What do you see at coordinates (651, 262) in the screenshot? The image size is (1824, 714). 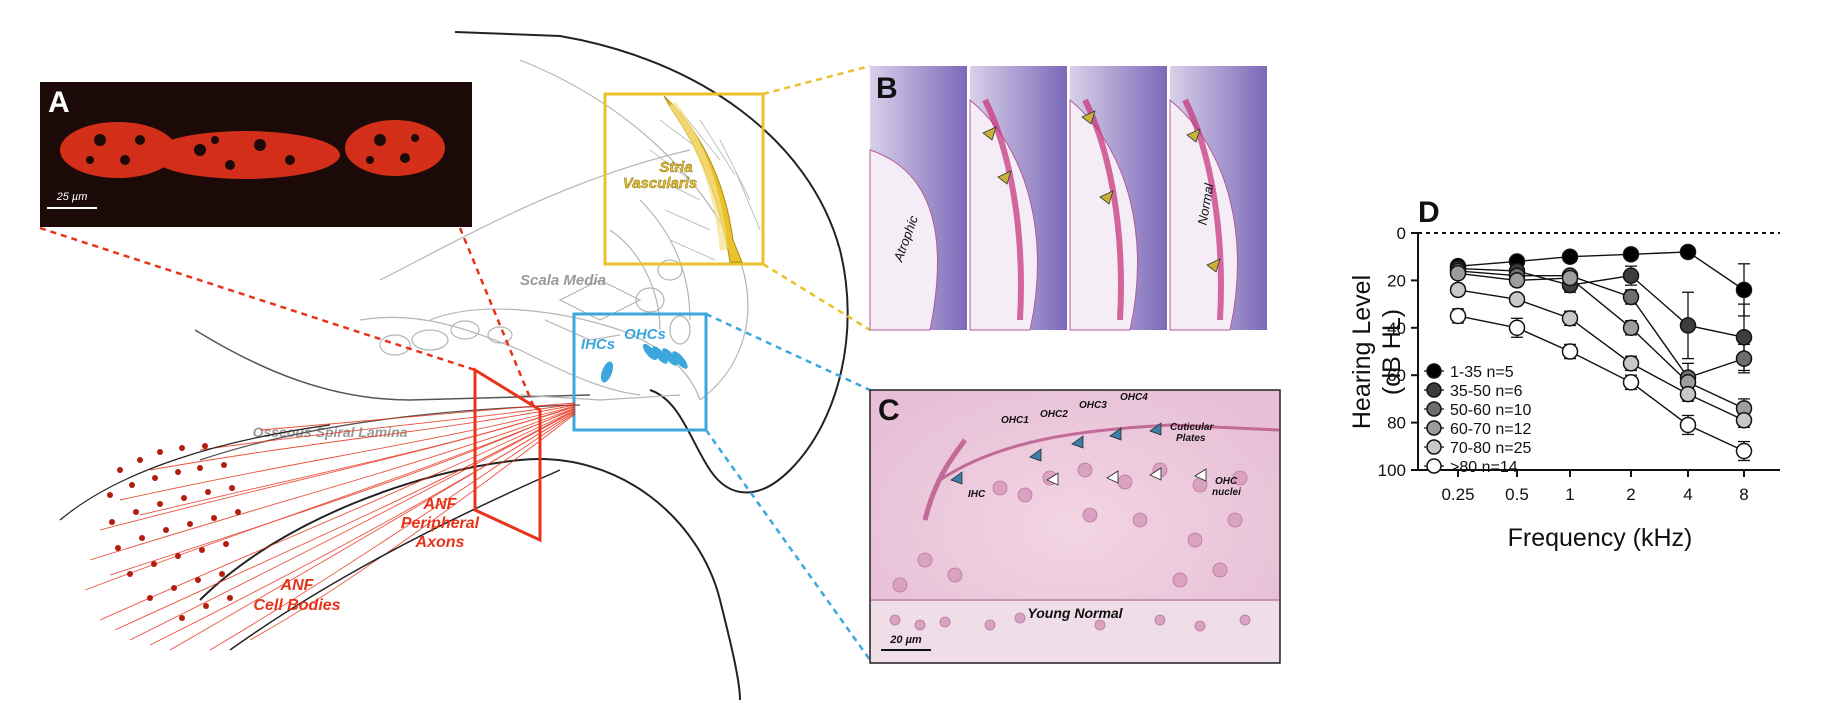 I see `cochlea-outer-wall` at bounding box center [651, 262].